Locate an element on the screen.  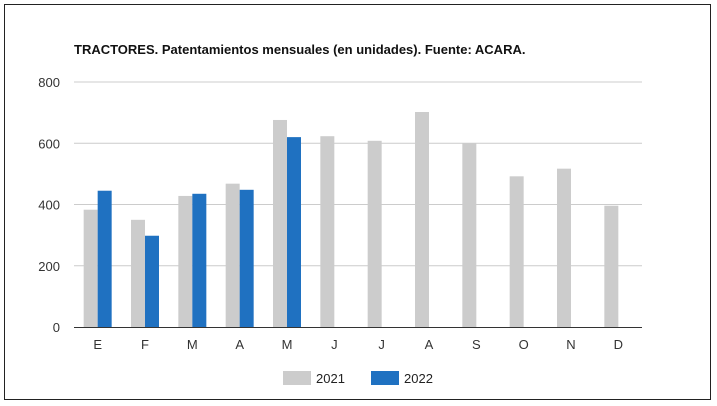
x-tick-label: D is located at coordinates (618, 344).